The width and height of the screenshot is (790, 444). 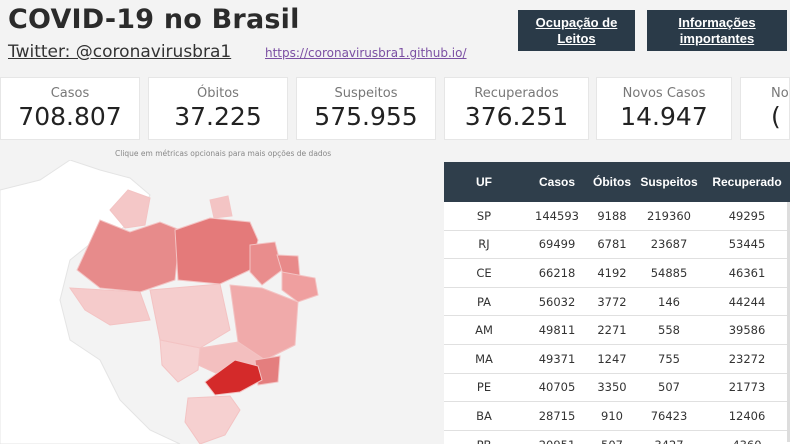 I want to click on metric-value: 575.955, so click(x=366, y=116).